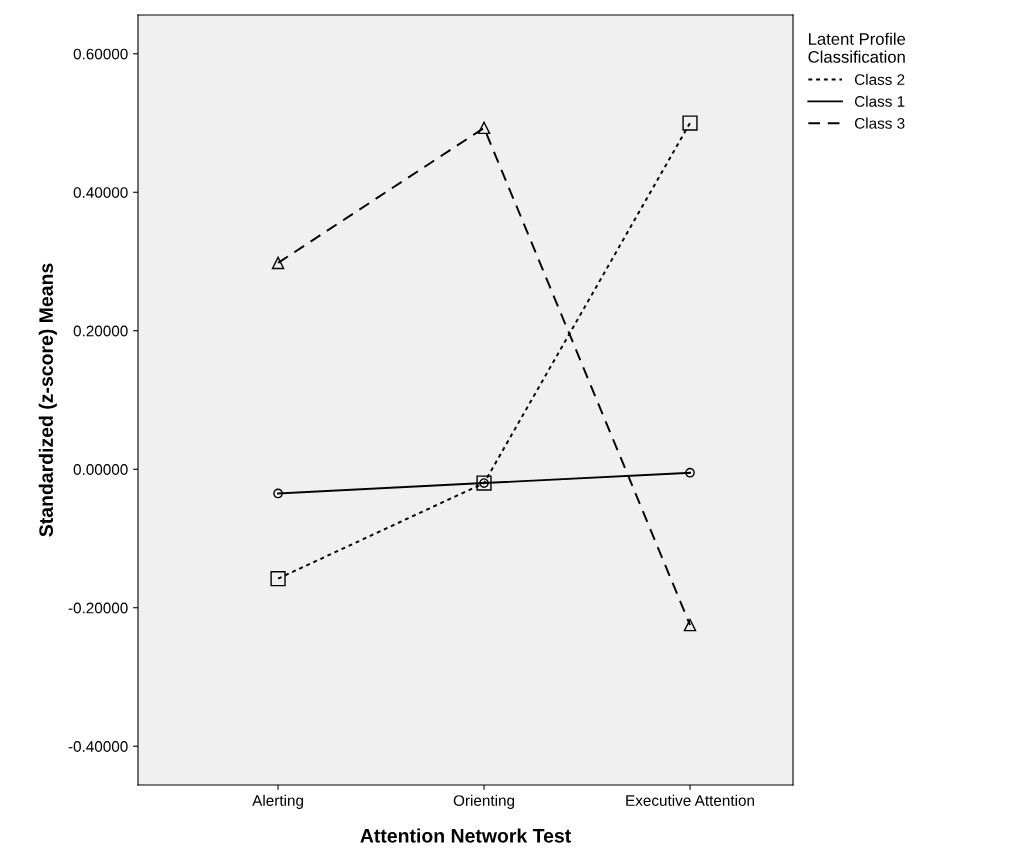  What do you see at coordinates (879, 79) in the screenshot?
I see `legend-label: Class 2` at bounding box center [879, 79].